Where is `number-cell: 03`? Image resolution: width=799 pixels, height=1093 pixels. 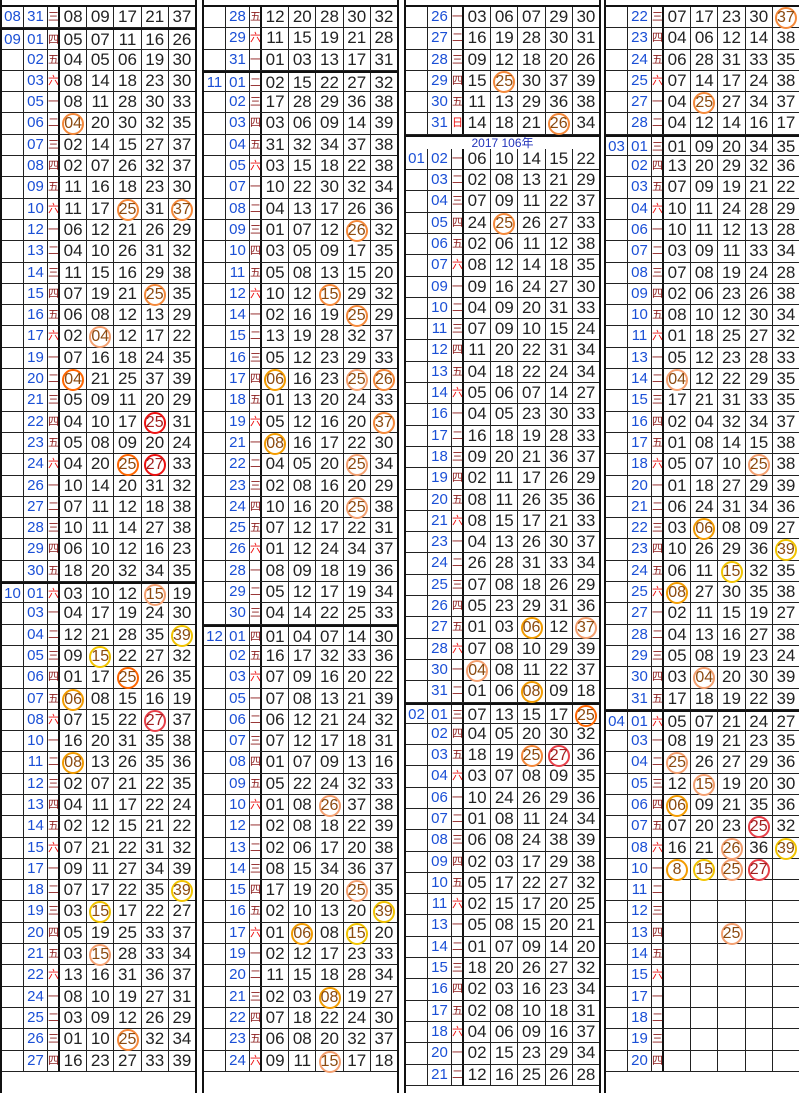 number-cell: 03 is located at coordinates (74, 1018).